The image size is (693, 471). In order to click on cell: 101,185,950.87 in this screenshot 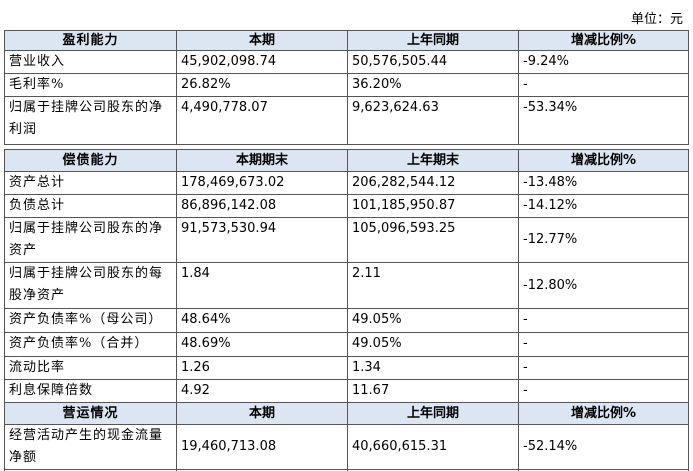, I will do `click(433, 206)`.